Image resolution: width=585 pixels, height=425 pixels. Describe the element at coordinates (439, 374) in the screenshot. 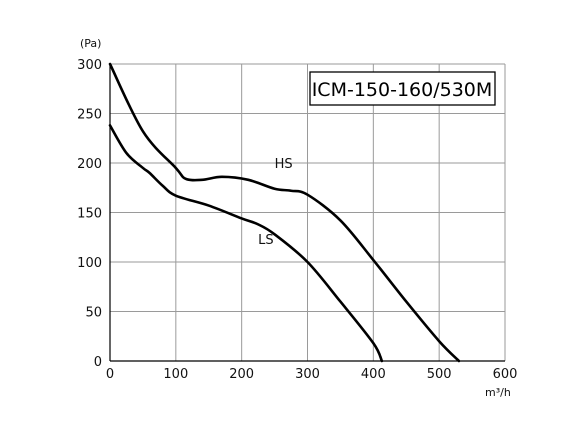

I see `x-tick-label: 500` at that location.